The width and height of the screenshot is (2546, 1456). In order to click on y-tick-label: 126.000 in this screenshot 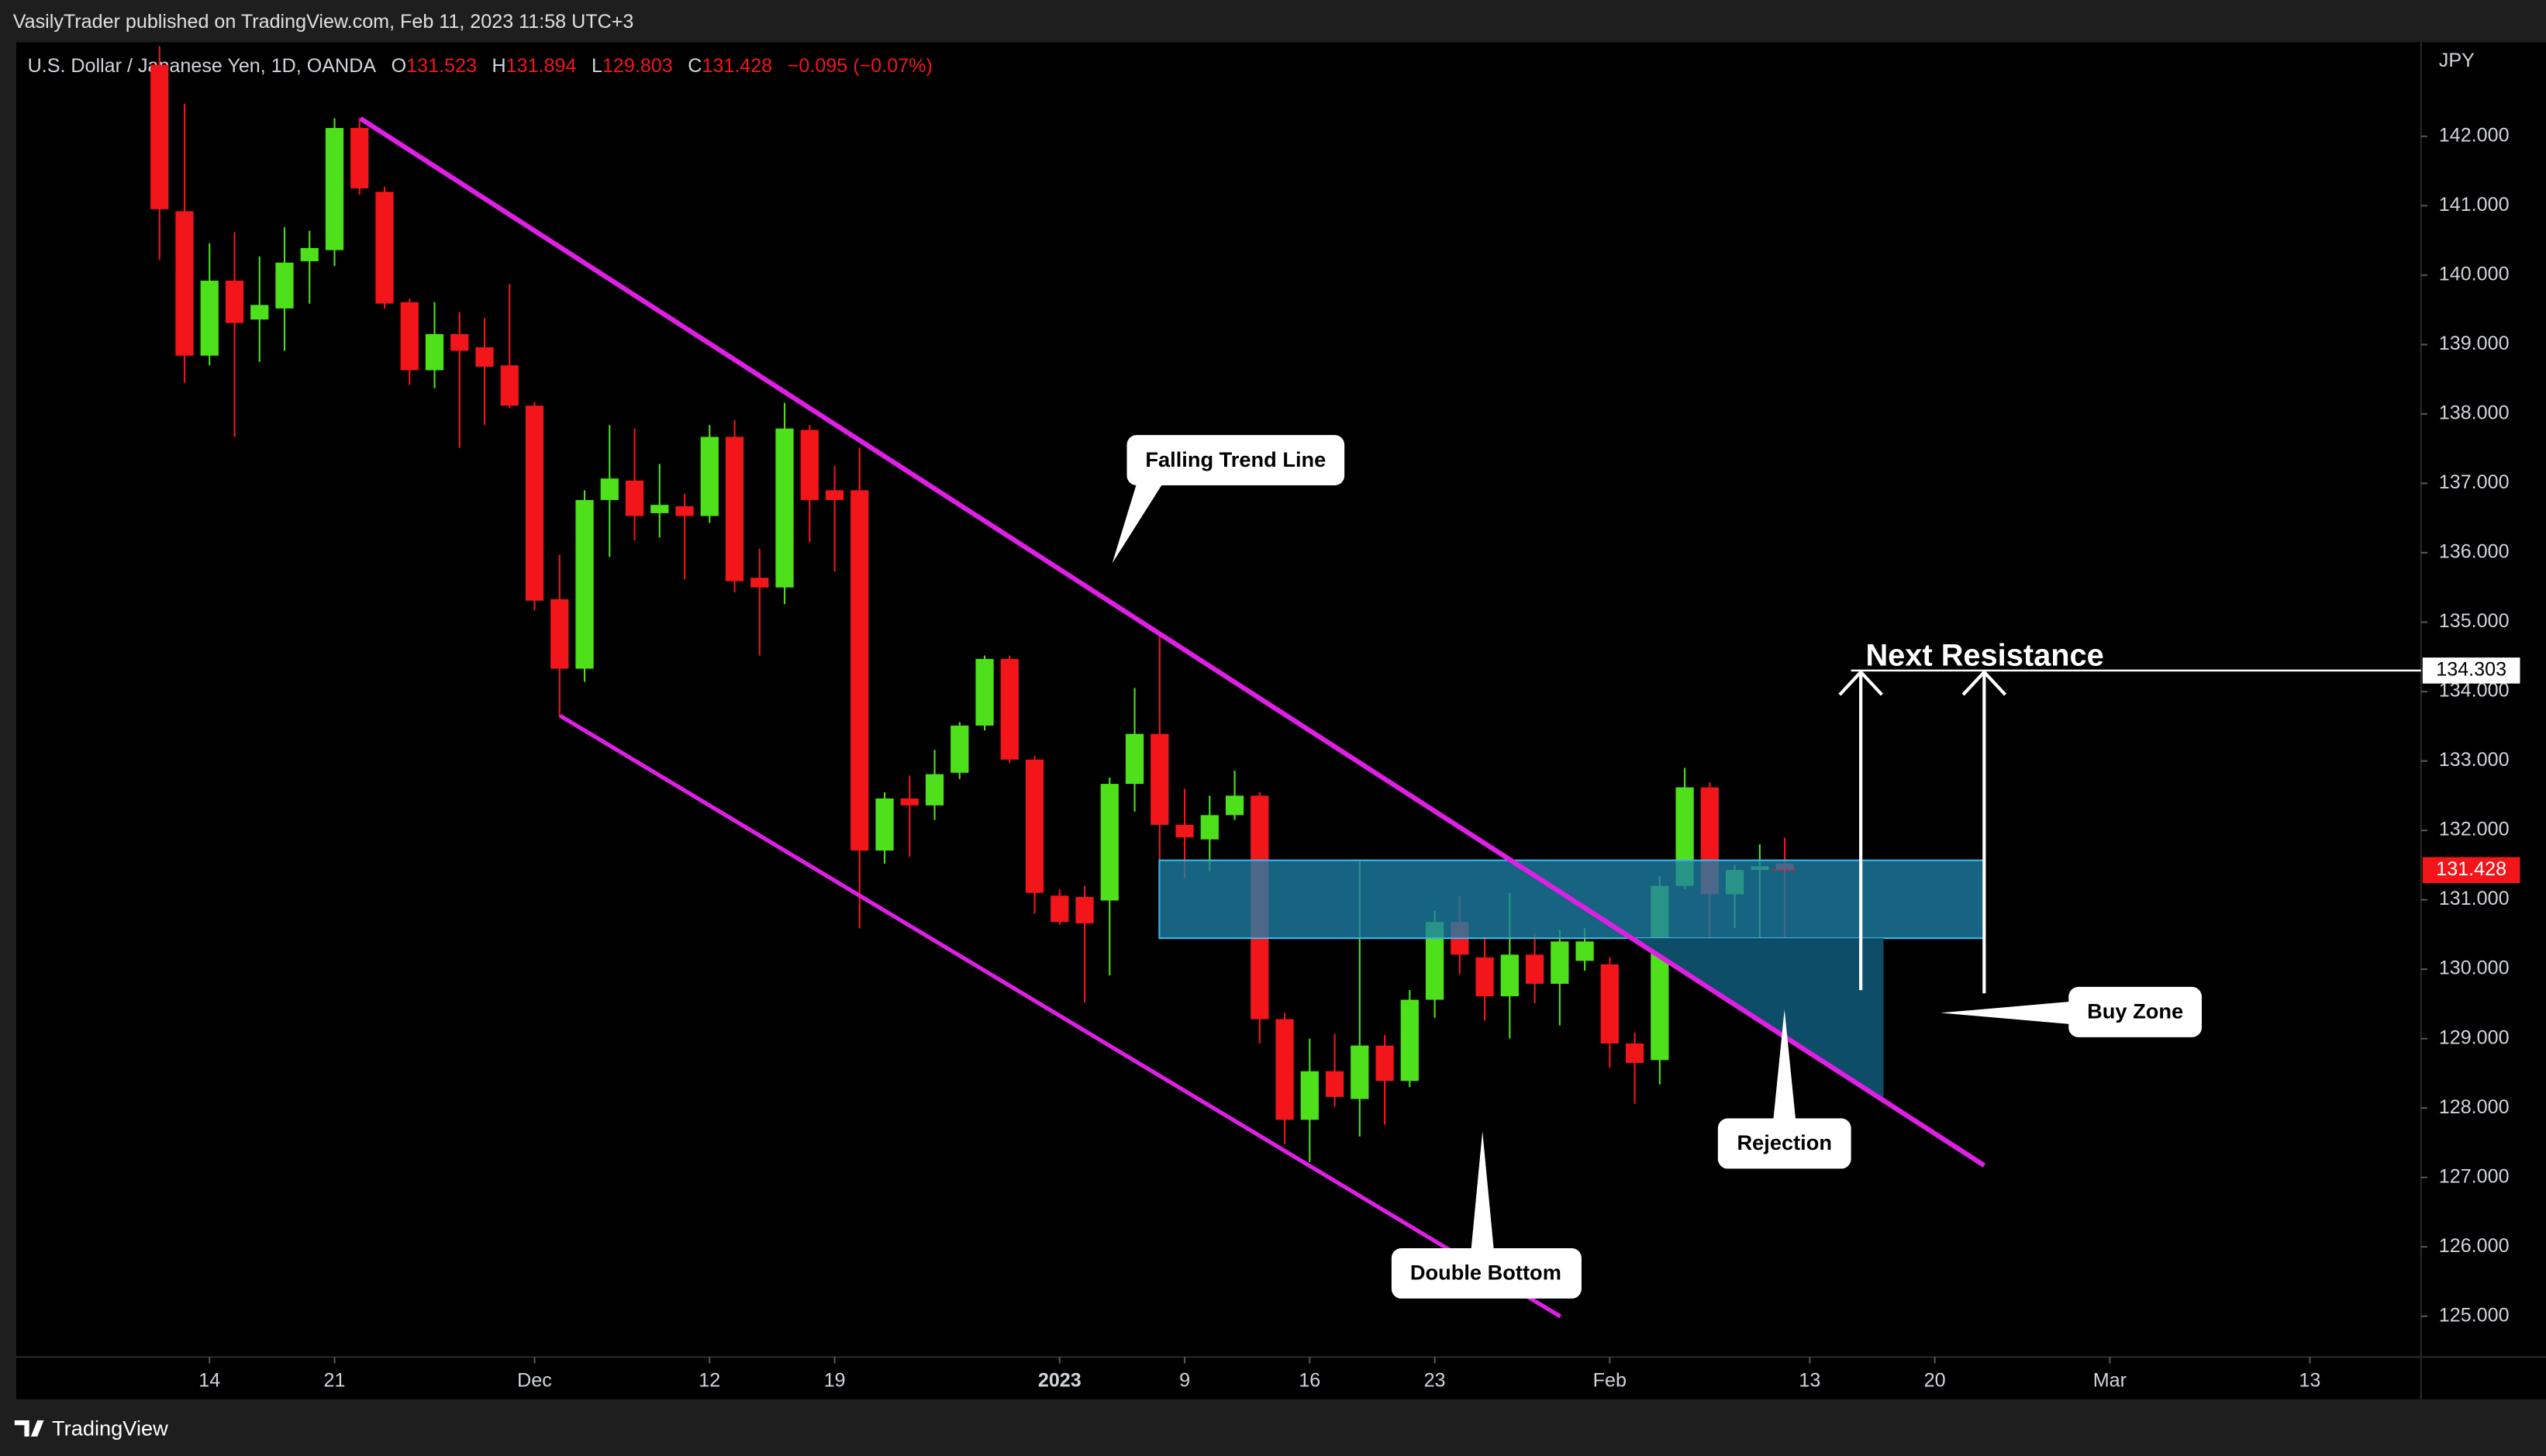, I will do `click(2474, 1246)`.